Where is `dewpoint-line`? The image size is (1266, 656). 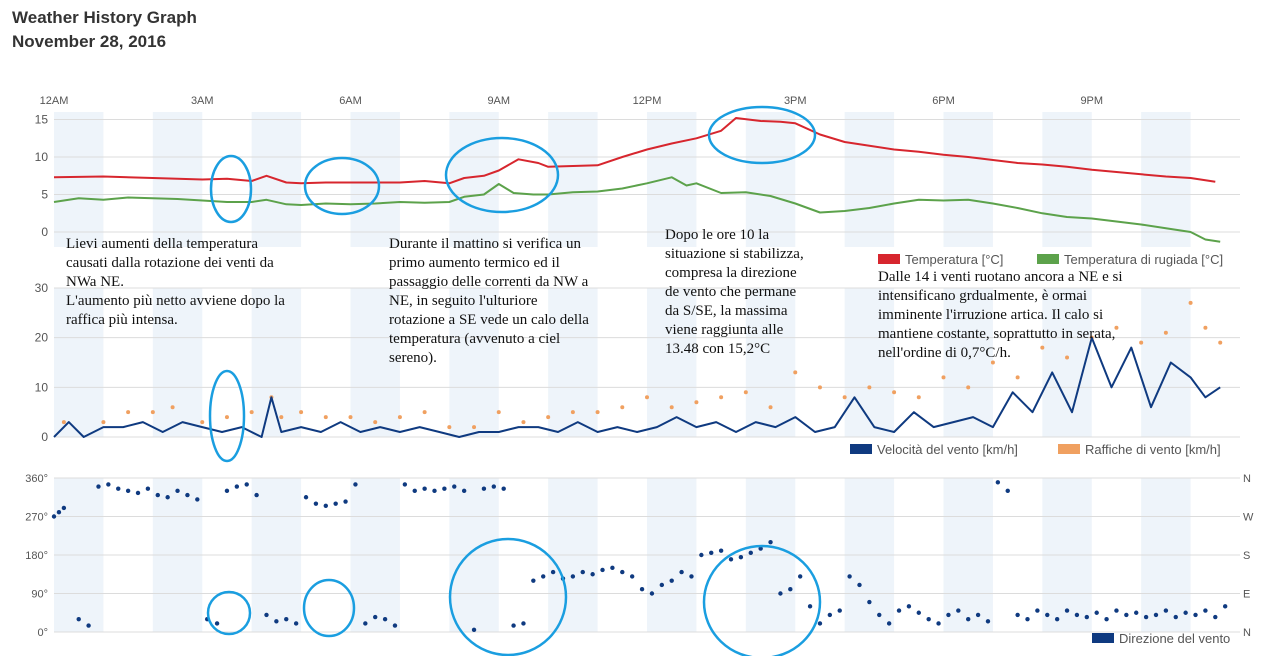 dewpoint-line is located at coordinates (637, 209).